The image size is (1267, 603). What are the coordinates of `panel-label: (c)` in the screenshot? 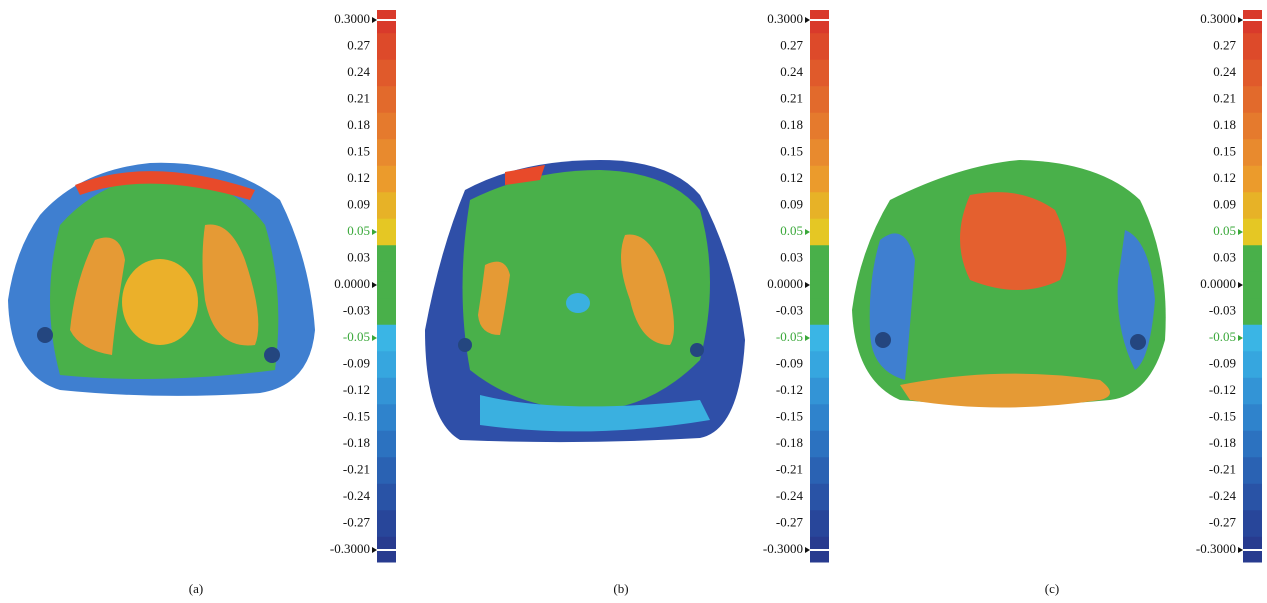 It's located at (1052, 588).